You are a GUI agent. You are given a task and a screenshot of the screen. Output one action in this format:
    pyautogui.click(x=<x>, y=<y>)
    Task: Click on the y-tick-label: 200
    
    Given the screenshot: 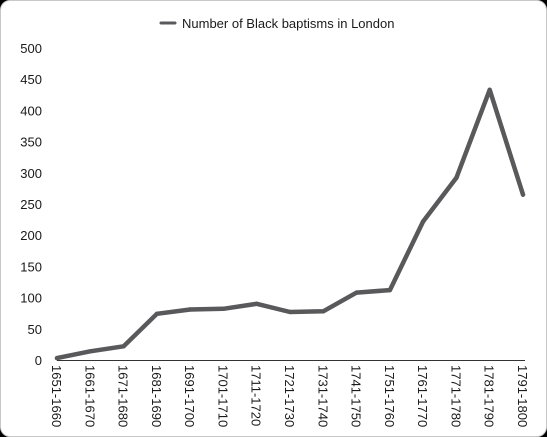 What is the action you would take?
    pyautogui.click(x=31, y=235)
    